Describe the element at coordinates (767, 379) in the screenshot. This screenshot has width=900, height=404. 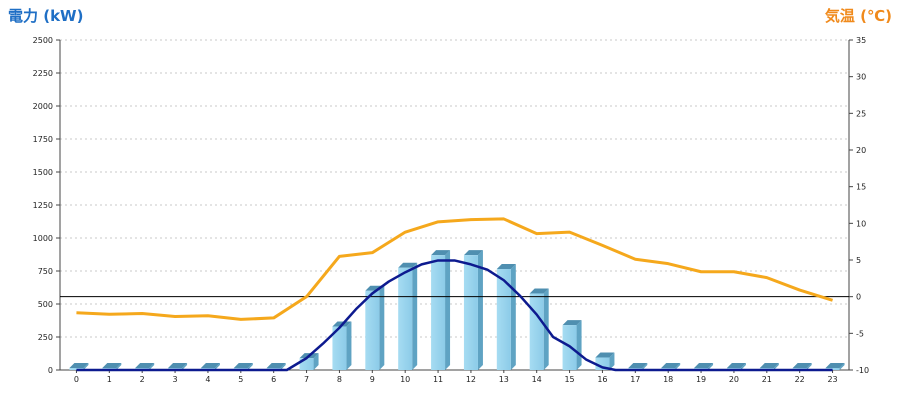
I see `x-tick-label: 21` at that location.